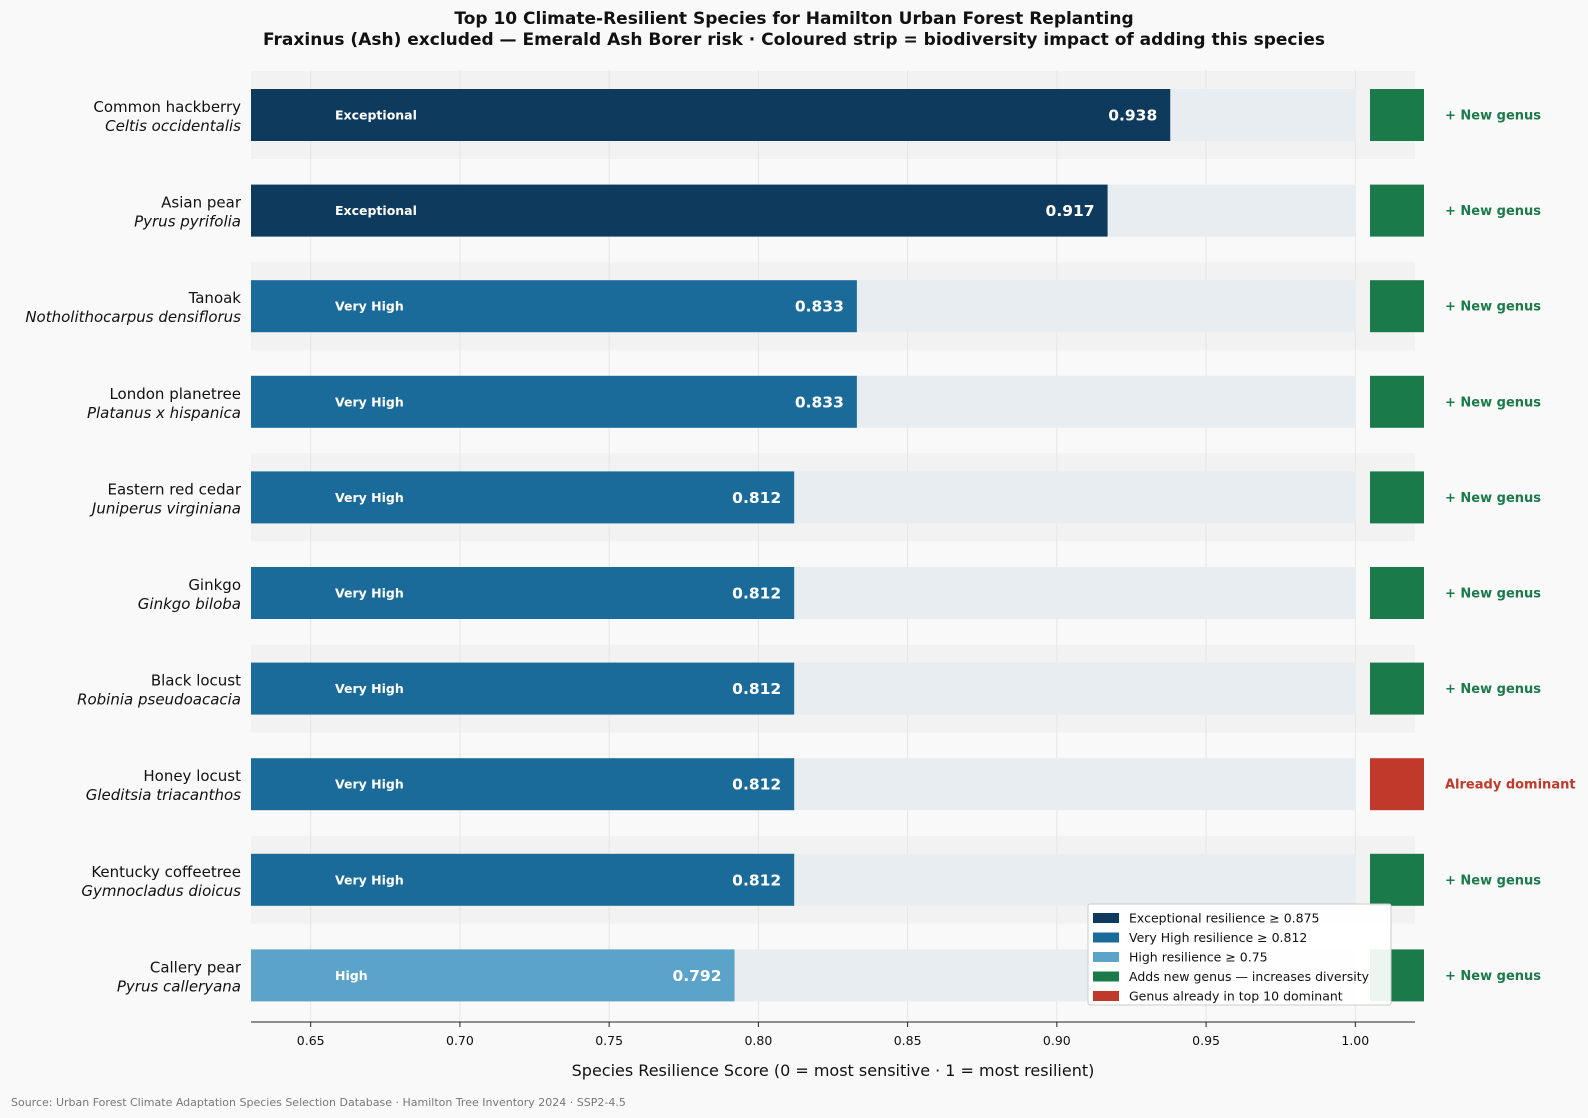 This screenshot has width=1588, height=1118. I want to click on species-common-name: Ginkgo, so click(214, 585).